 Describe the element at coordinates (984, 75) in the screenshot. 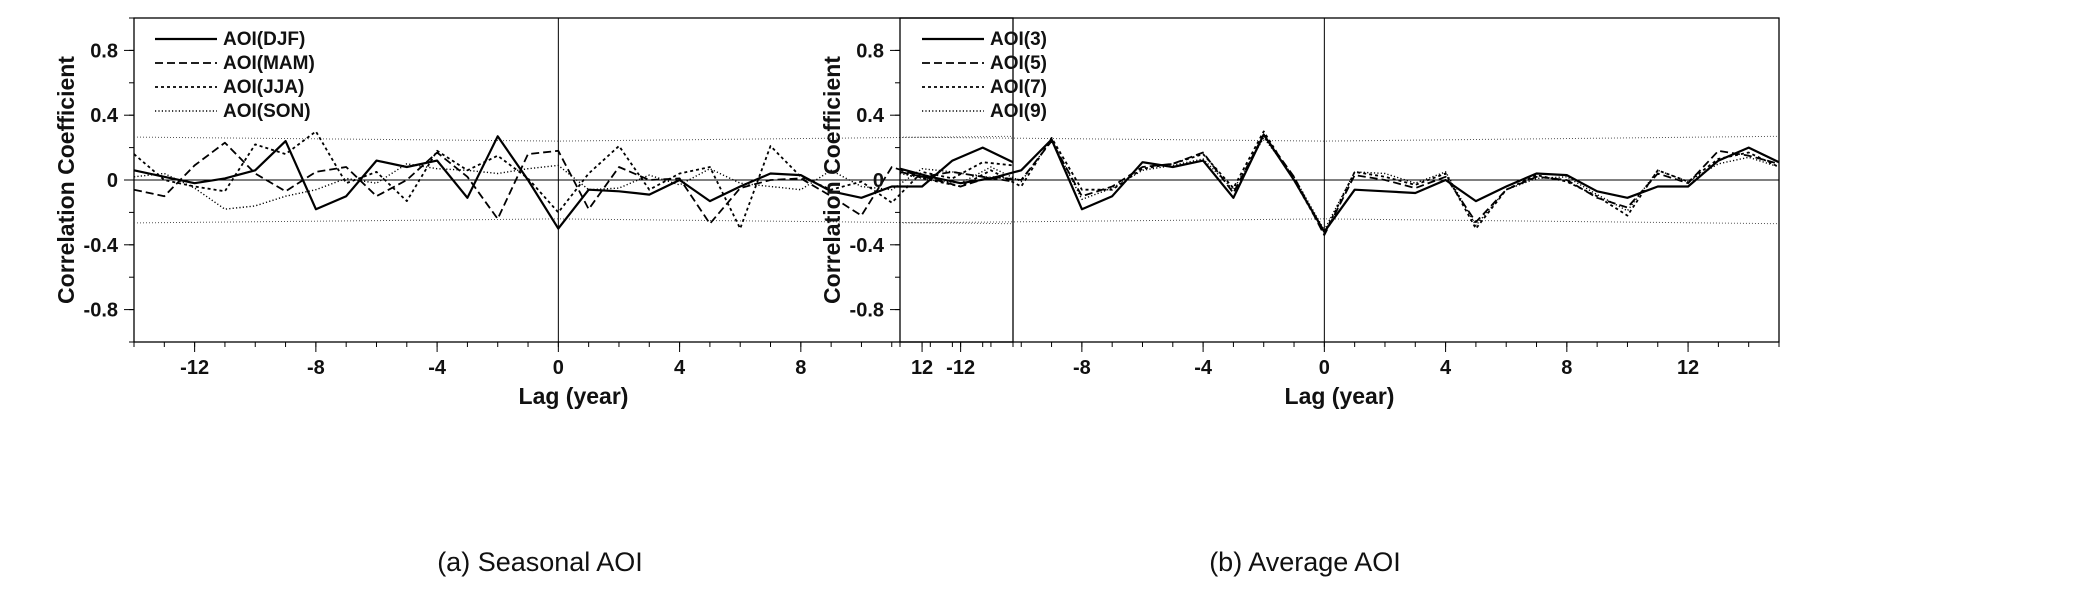

I see `legend: AOI(3) AOI(5) AOI(7) AOI(9)` at that location.